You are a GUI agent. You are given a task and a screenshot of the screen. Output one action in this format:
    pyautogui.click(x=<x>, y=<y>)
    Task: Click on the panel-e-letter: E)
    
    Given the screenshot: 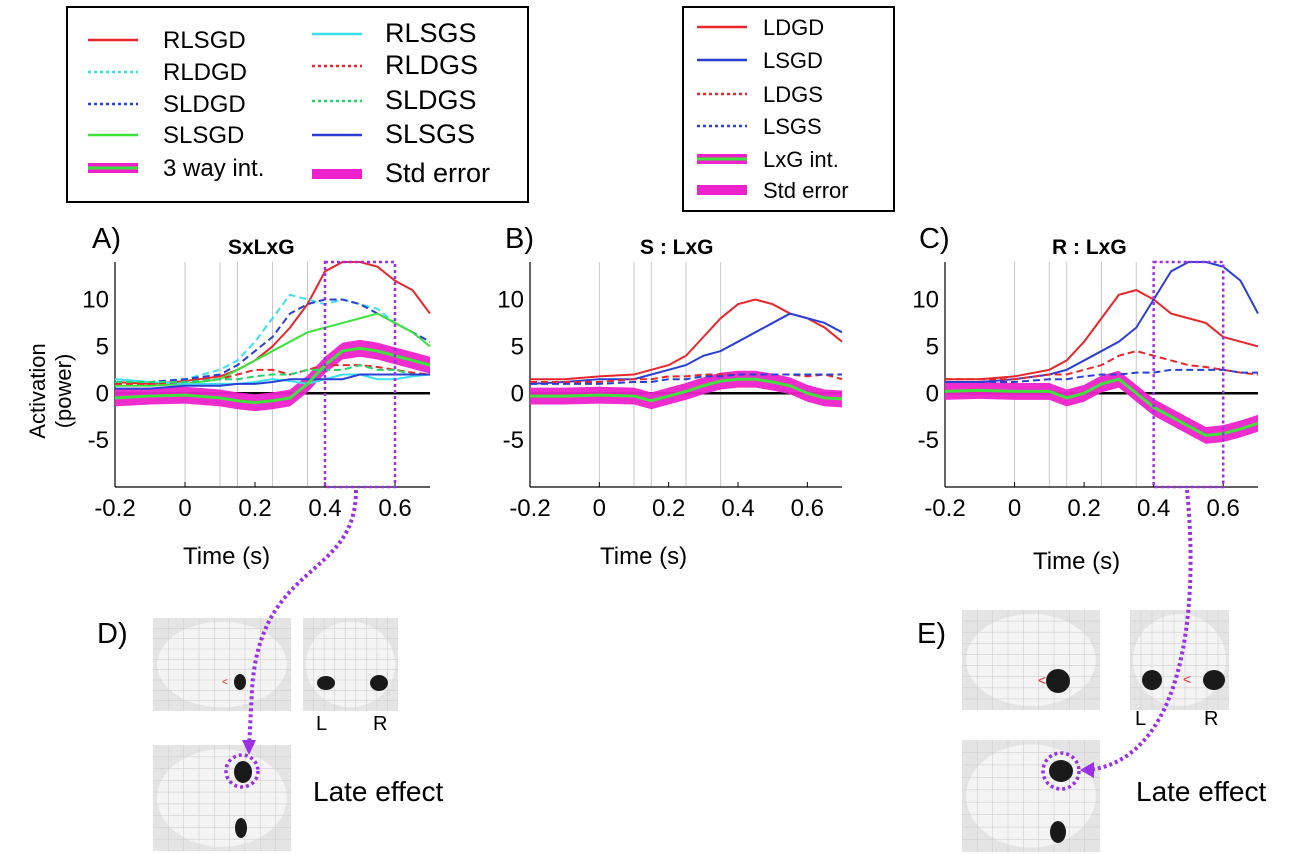 What is the action you would take?
    pyautogui.click(x=931, y=634)
    